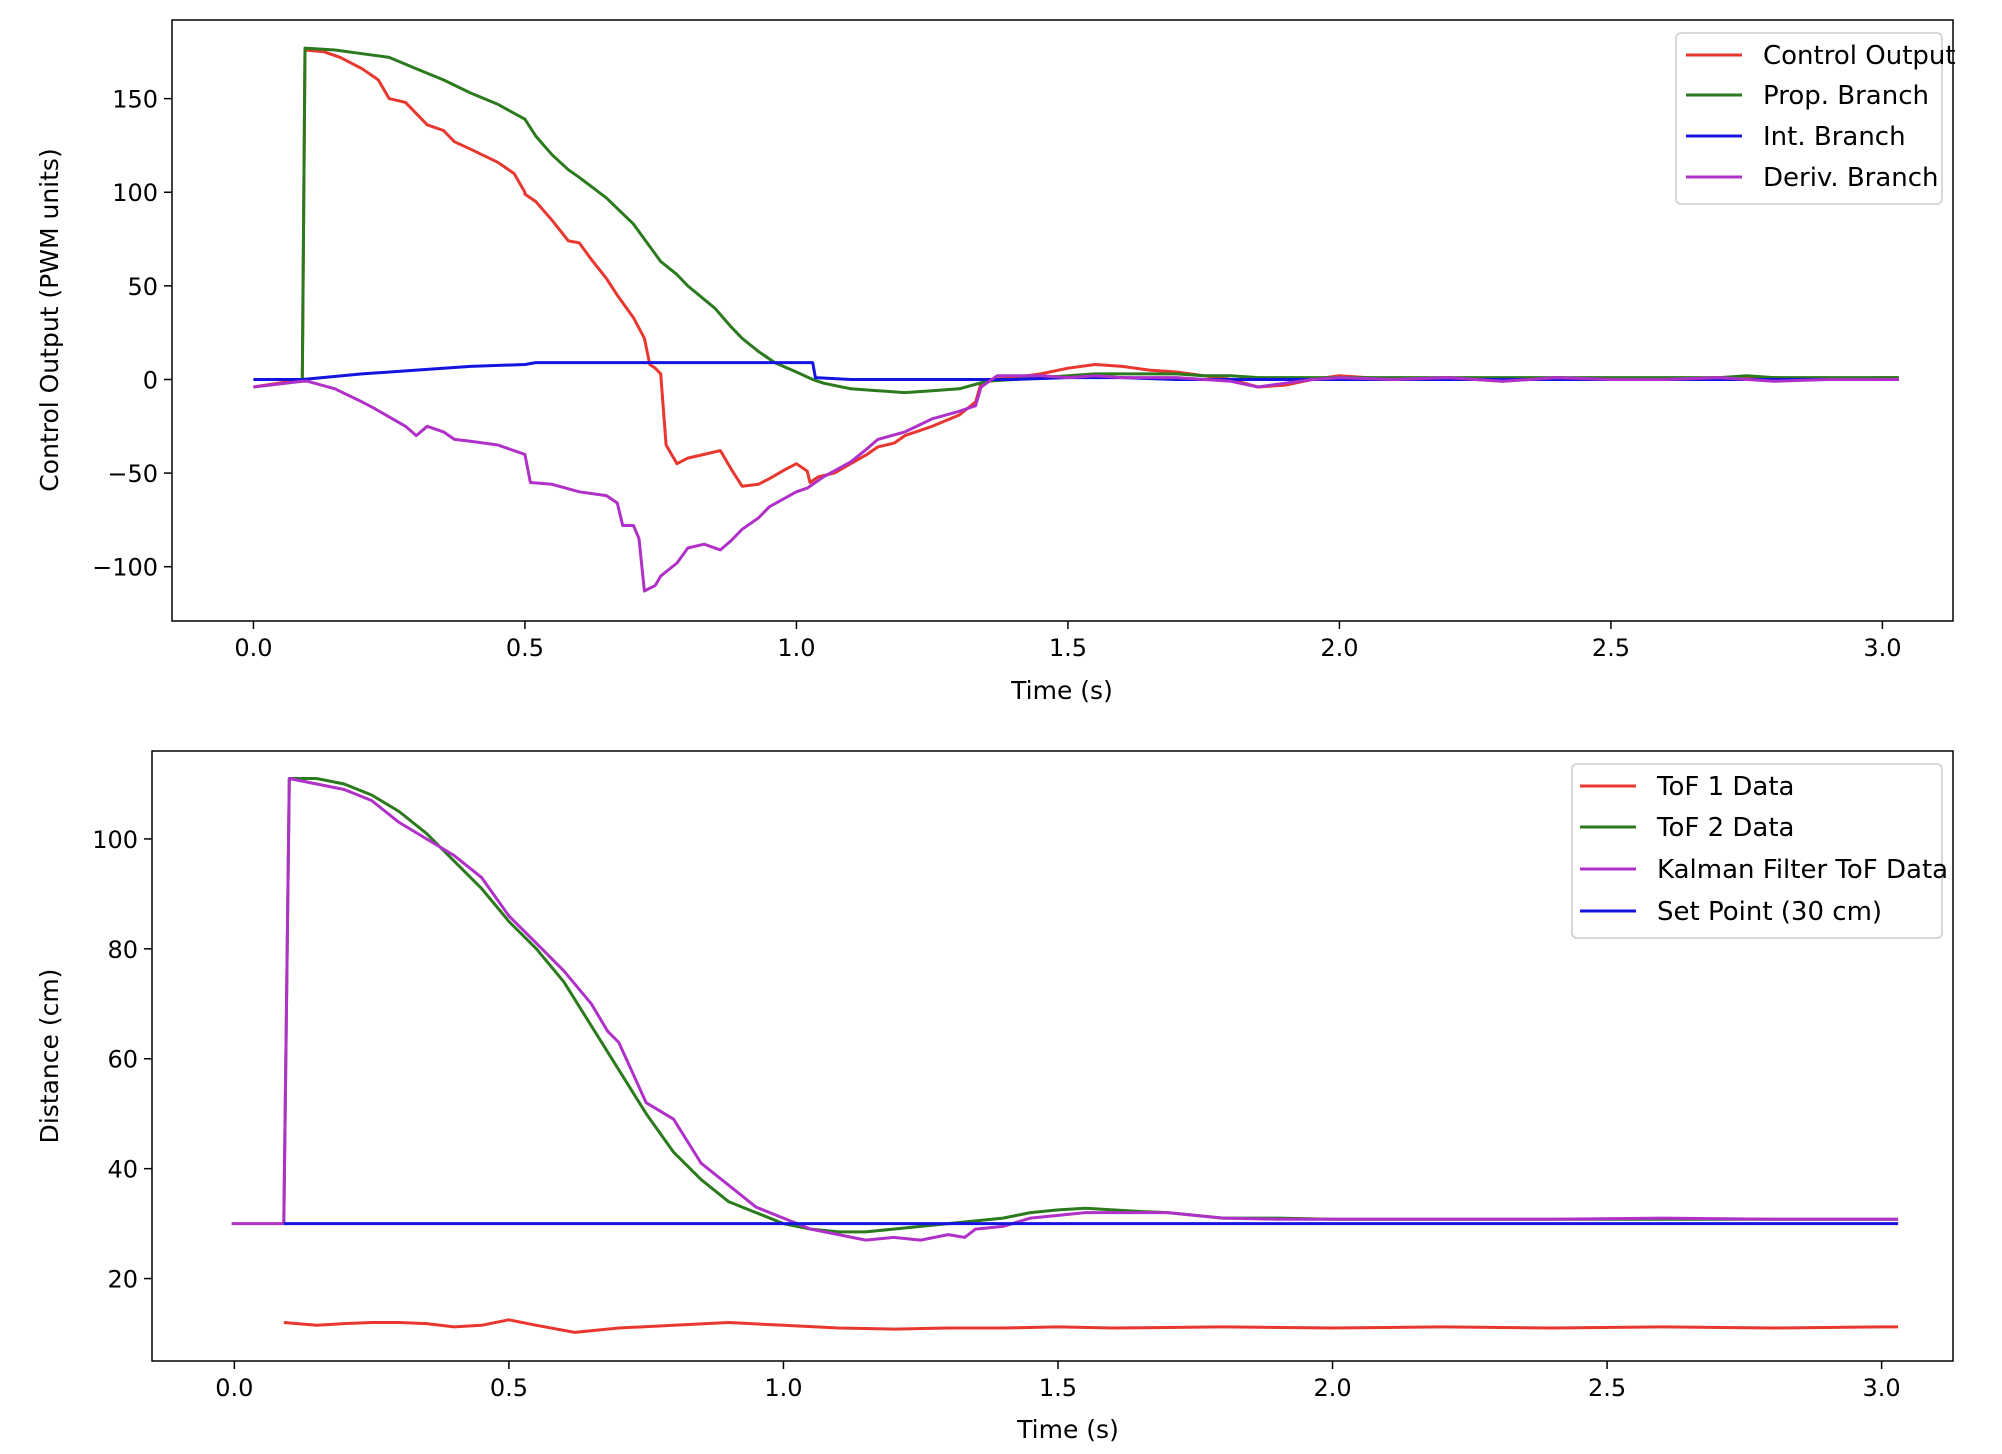 Image resolution: width=2002 pixels, height=1454 pixels. Describe the element at coordinates (1769, 912) in the screenshot. I see `legend-label-set-point: Set Point (30 cm)` at that location.